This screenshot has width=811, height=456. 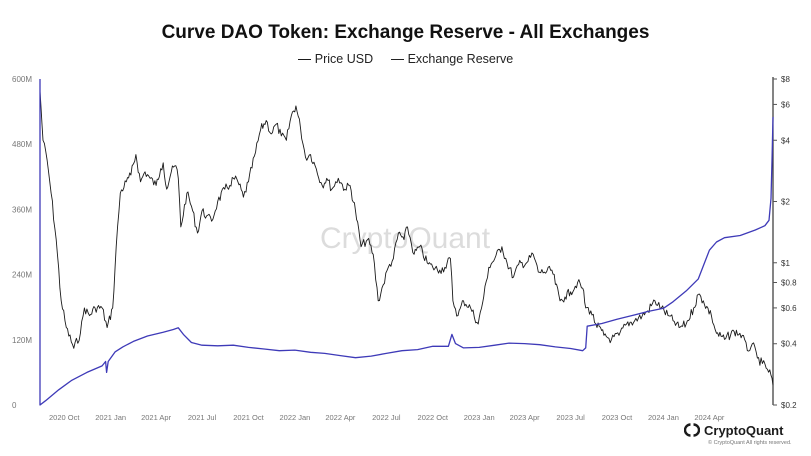 I want to click on y-right-tick-label: $4, so click(x=785, y=140).